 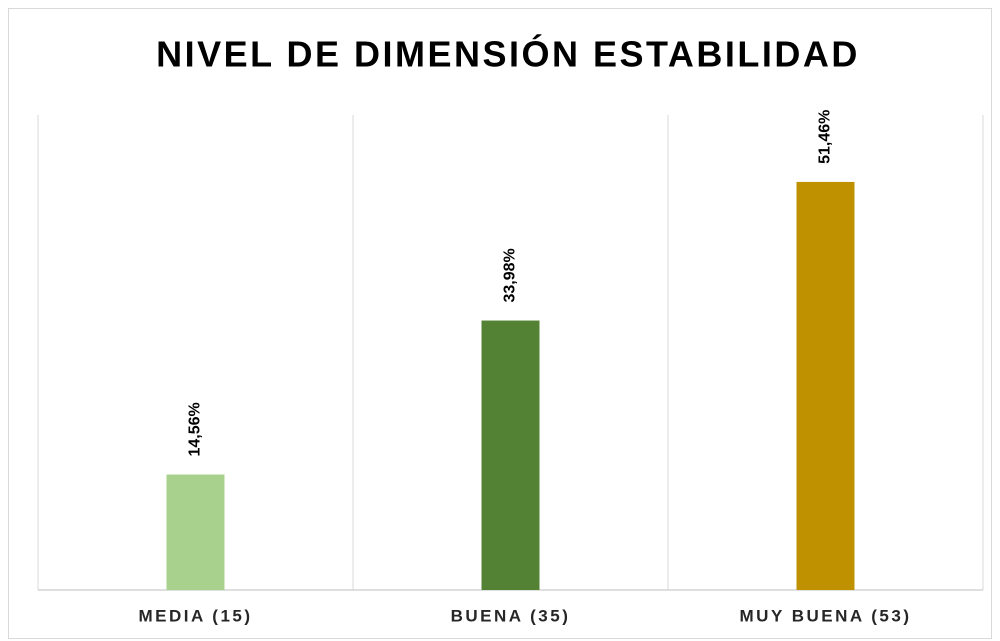 What do you see at coordinates (511, 615) in the screenshot?
I see `x-tick-label: BUENA (35)` at bounding box center [511, 615].